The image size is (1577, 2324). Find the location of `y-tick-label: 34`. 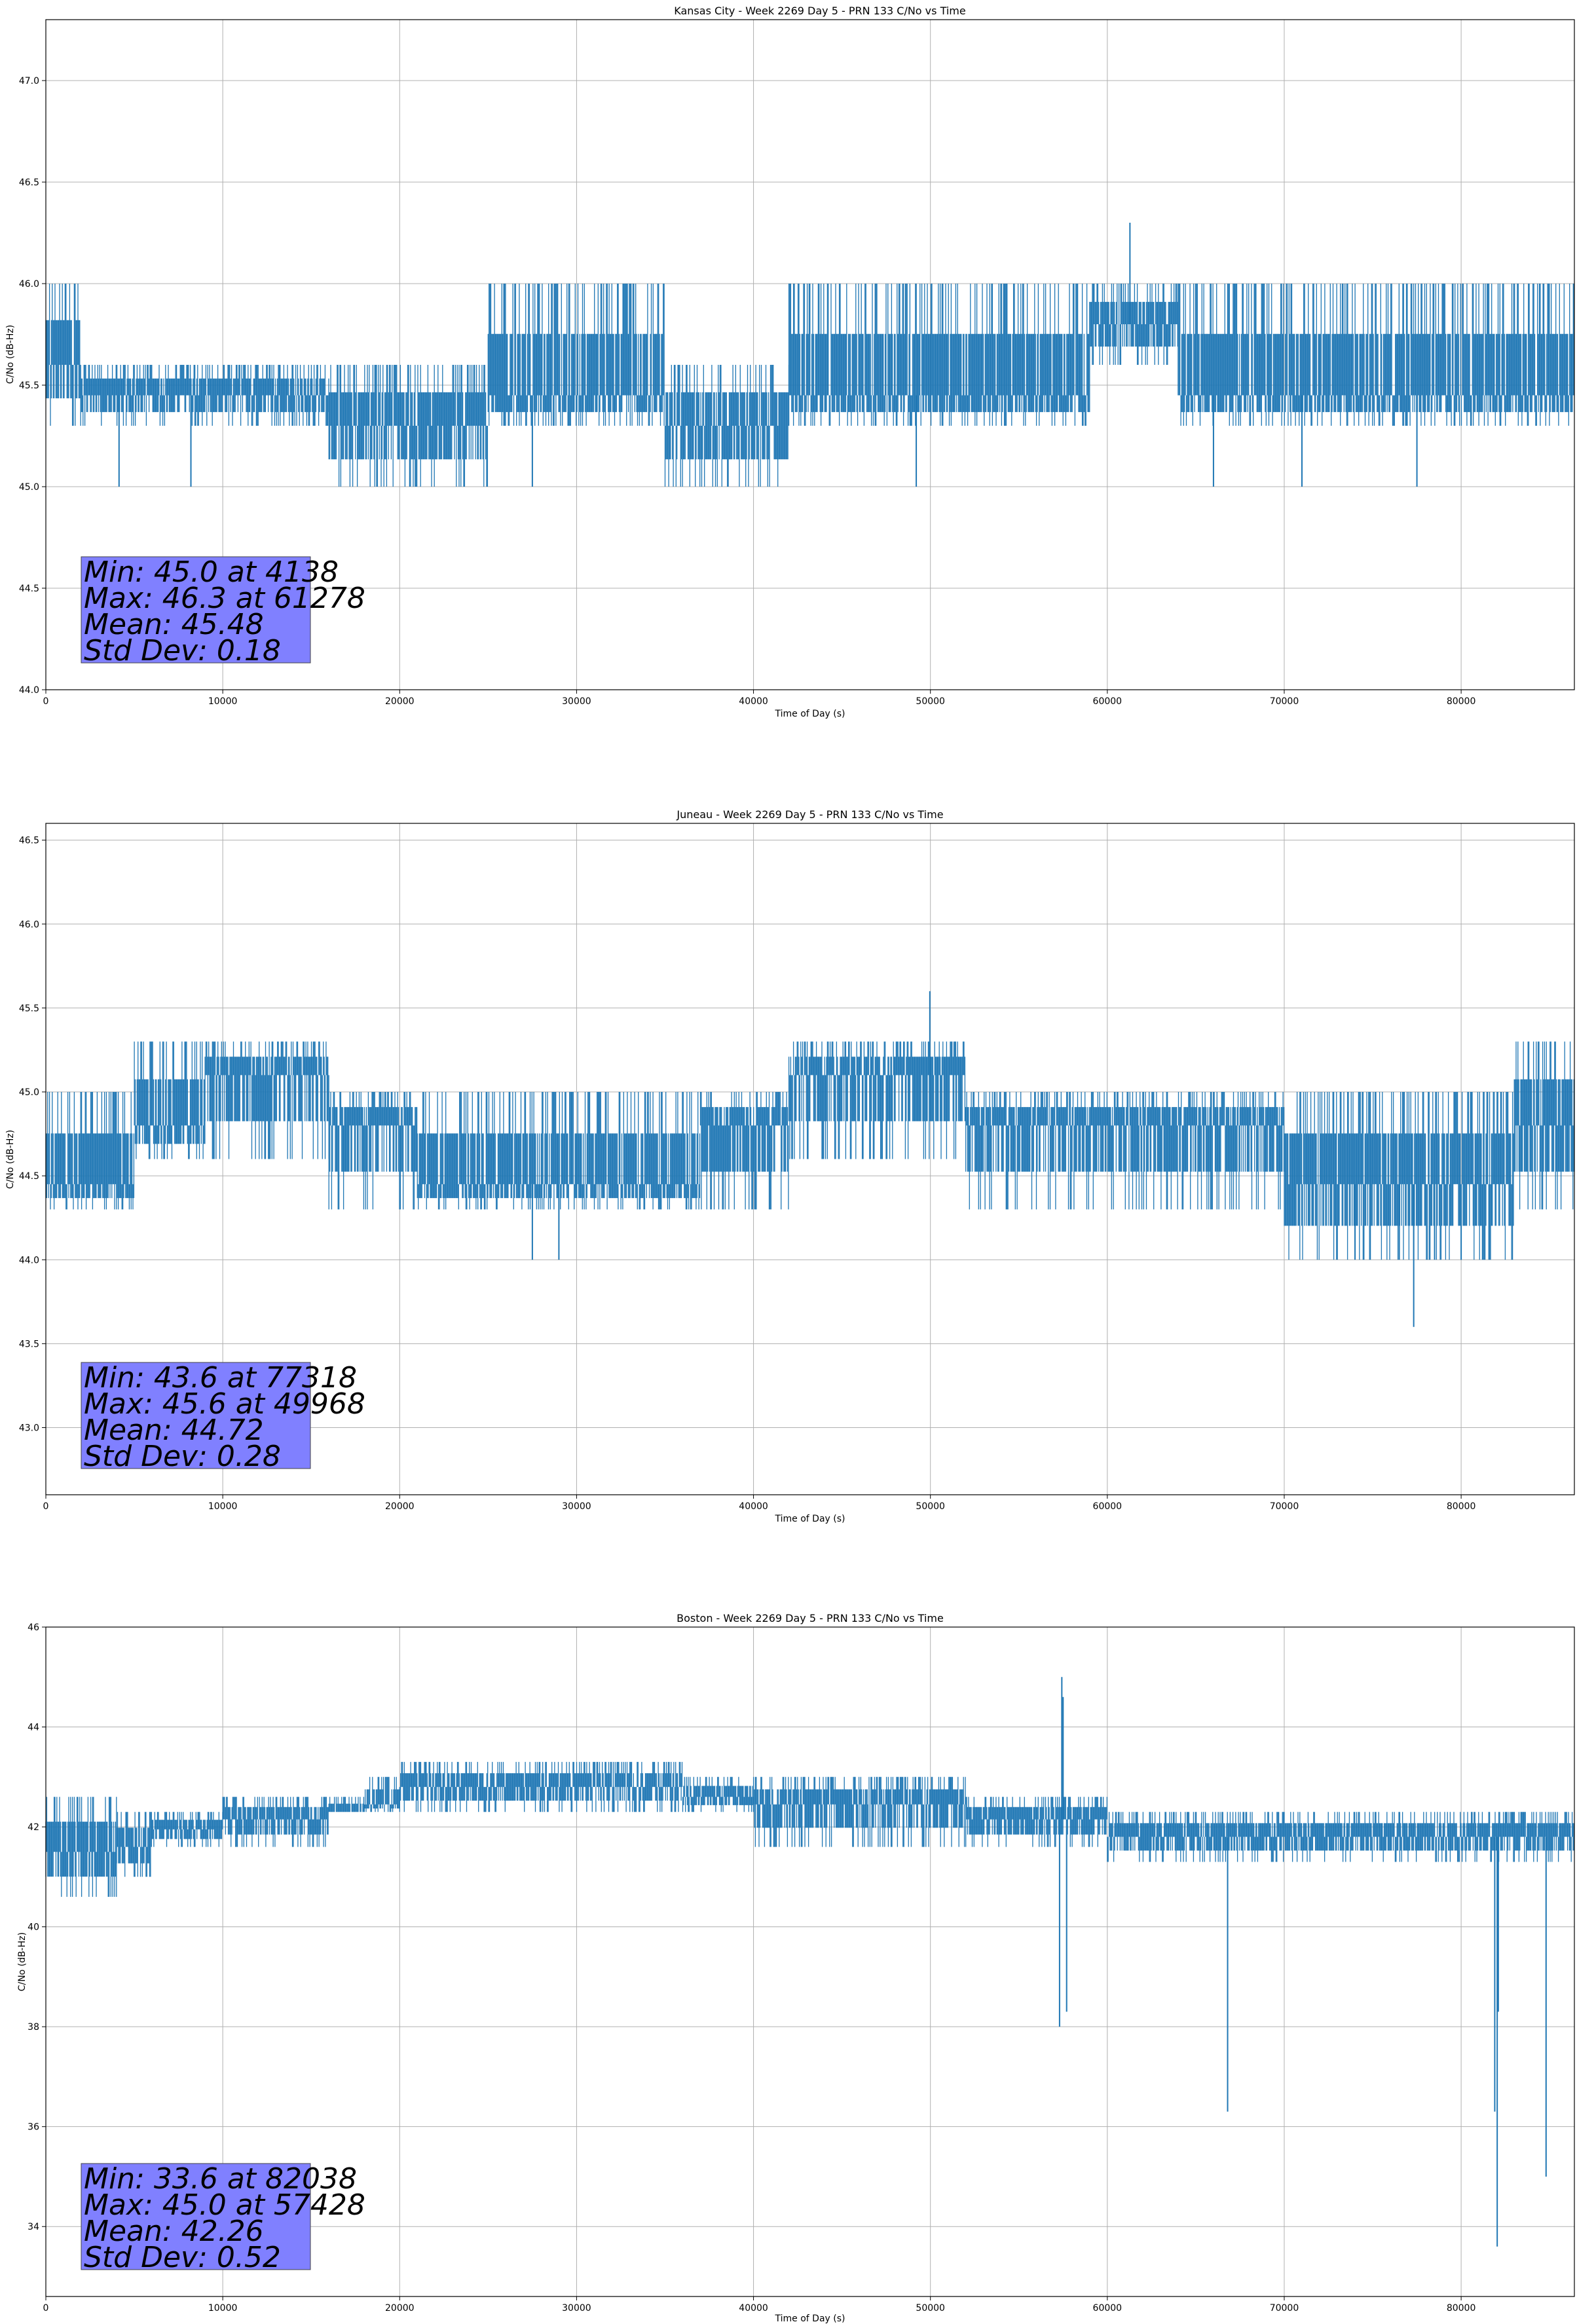

y-tick-label: 34 is located at coordinates (33, 2227).